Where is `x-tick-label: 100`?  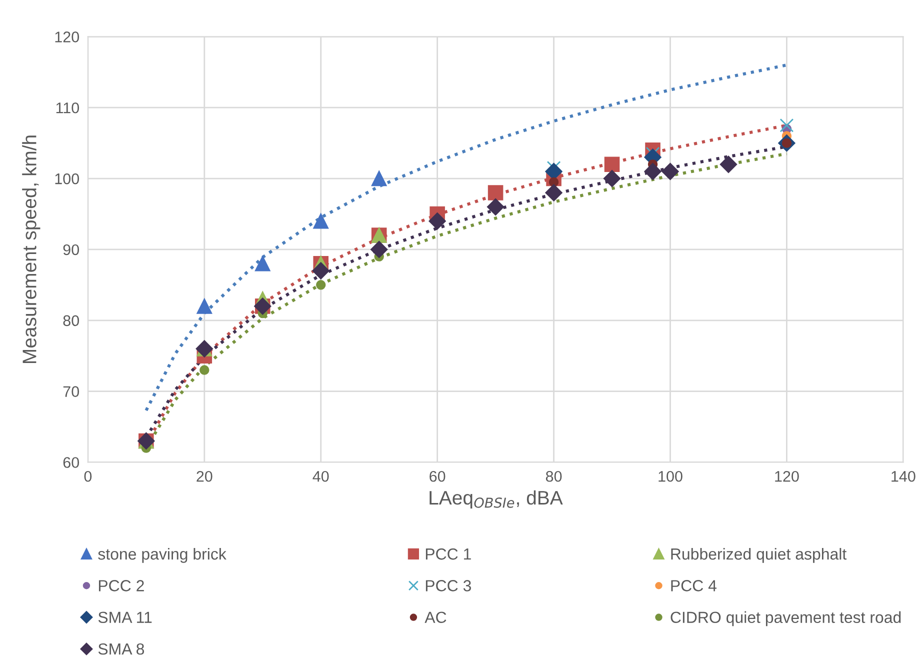 x-tick-label: 100 is located at coordinates (670, 476).